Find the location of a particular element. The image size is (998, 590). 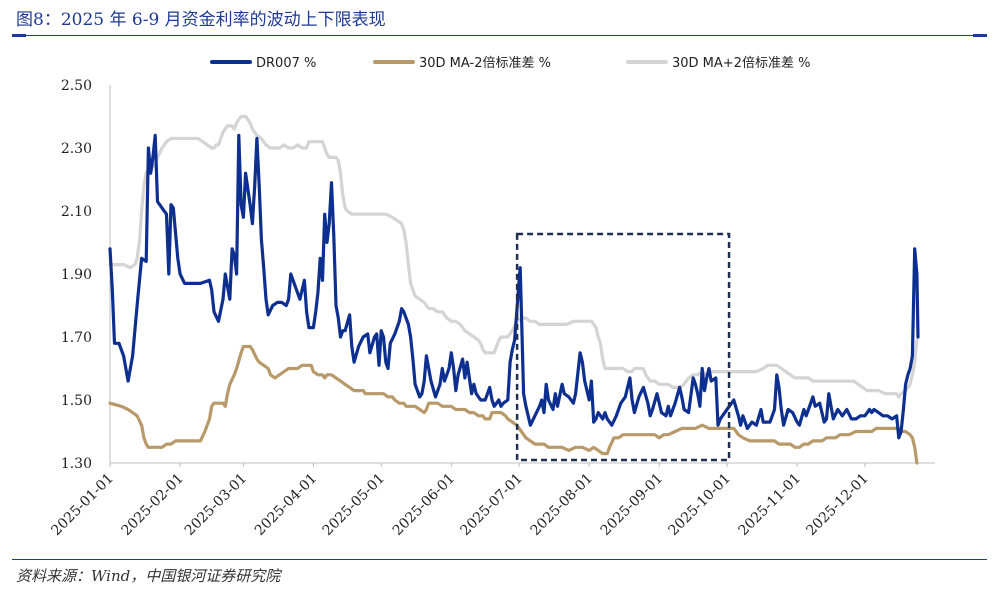

legend-label: 30D MA-2倍标准差 % is located at coordinates (485, 63).